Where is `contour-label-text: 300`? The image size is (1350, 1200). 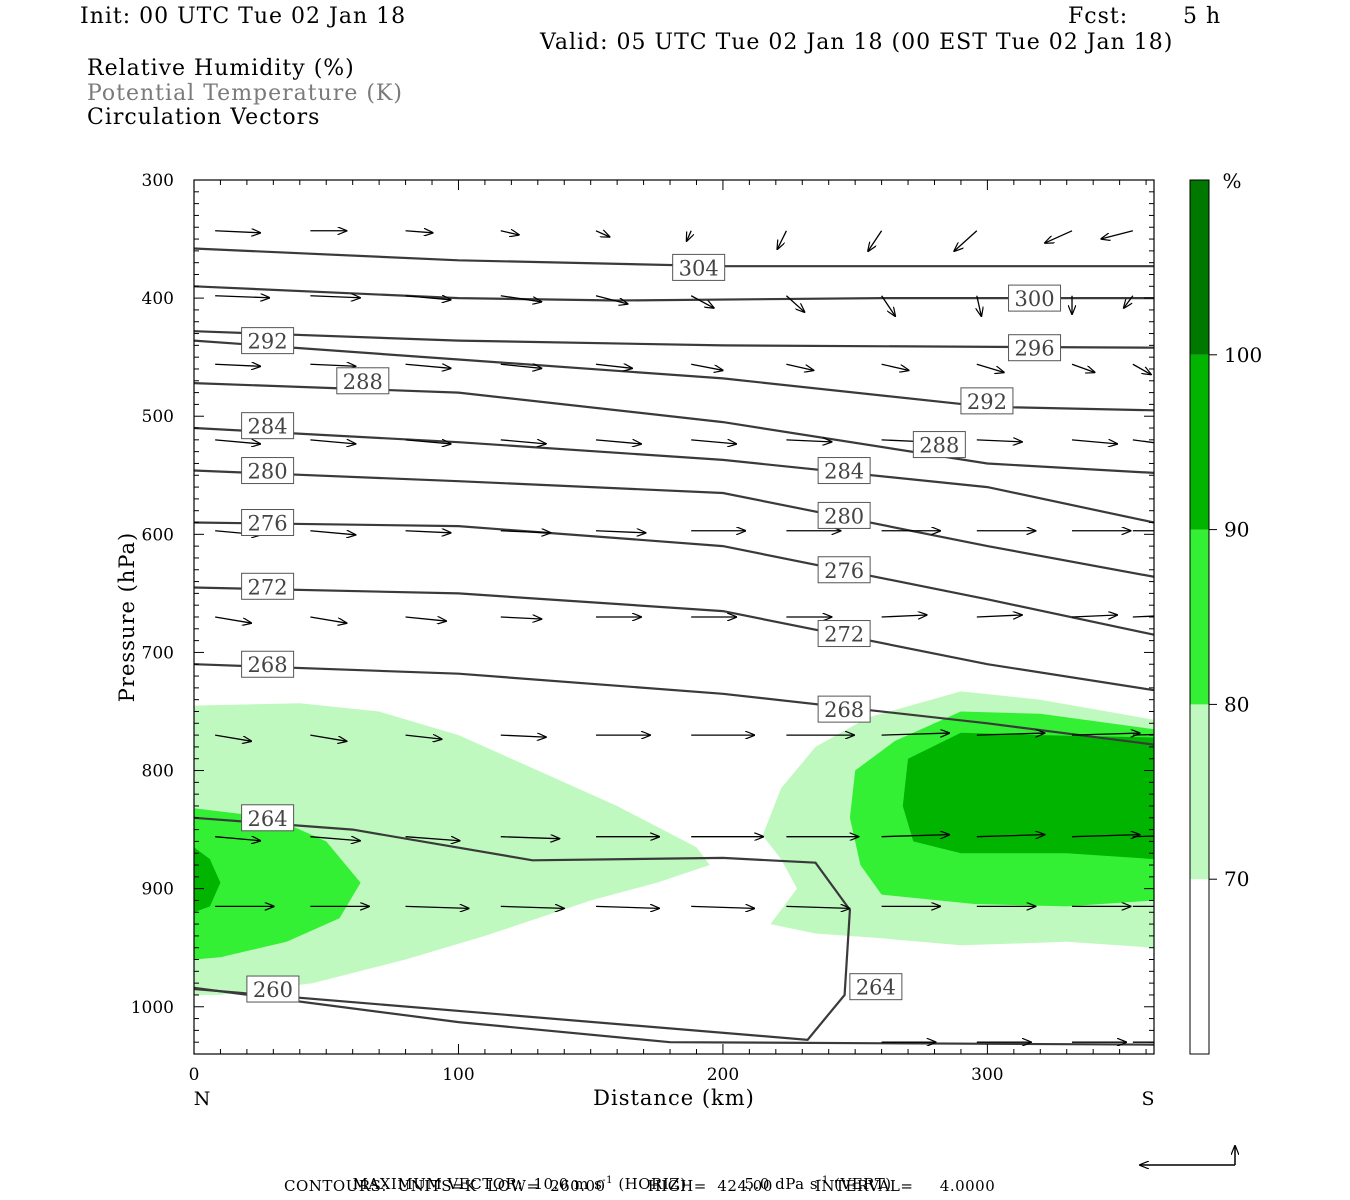 contour-label-text: 300 is located at coordinates (1034, 299).